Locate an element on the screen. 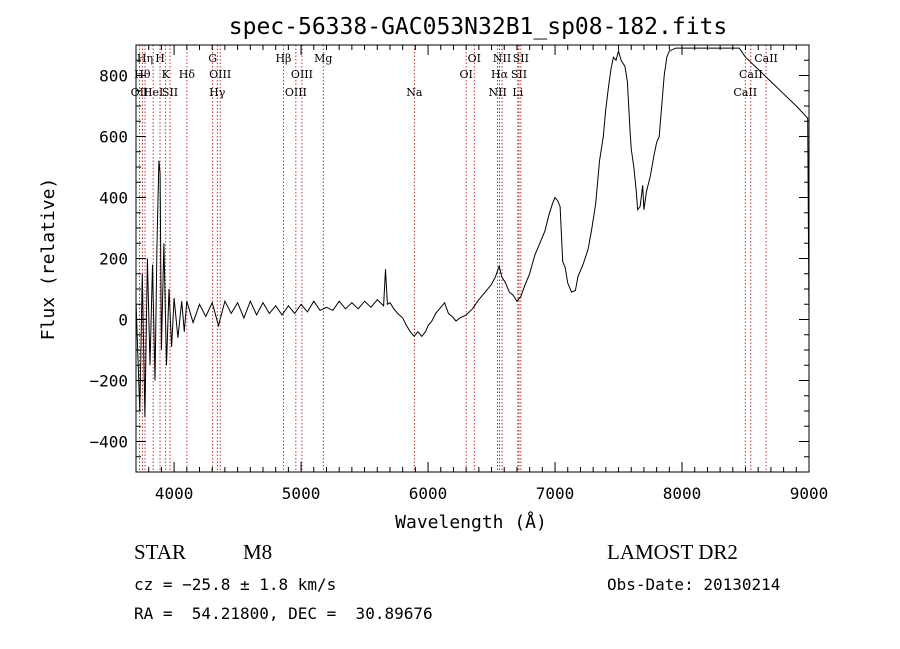  spectral-line-label: H is located at coordinates (160, 58).